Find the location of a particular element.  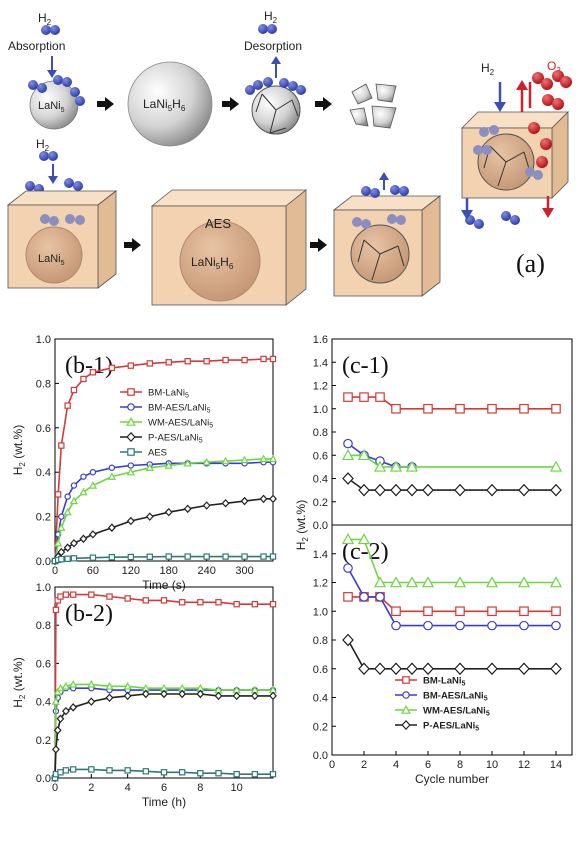

series-bm-lani is located at coordinates (452, 403).